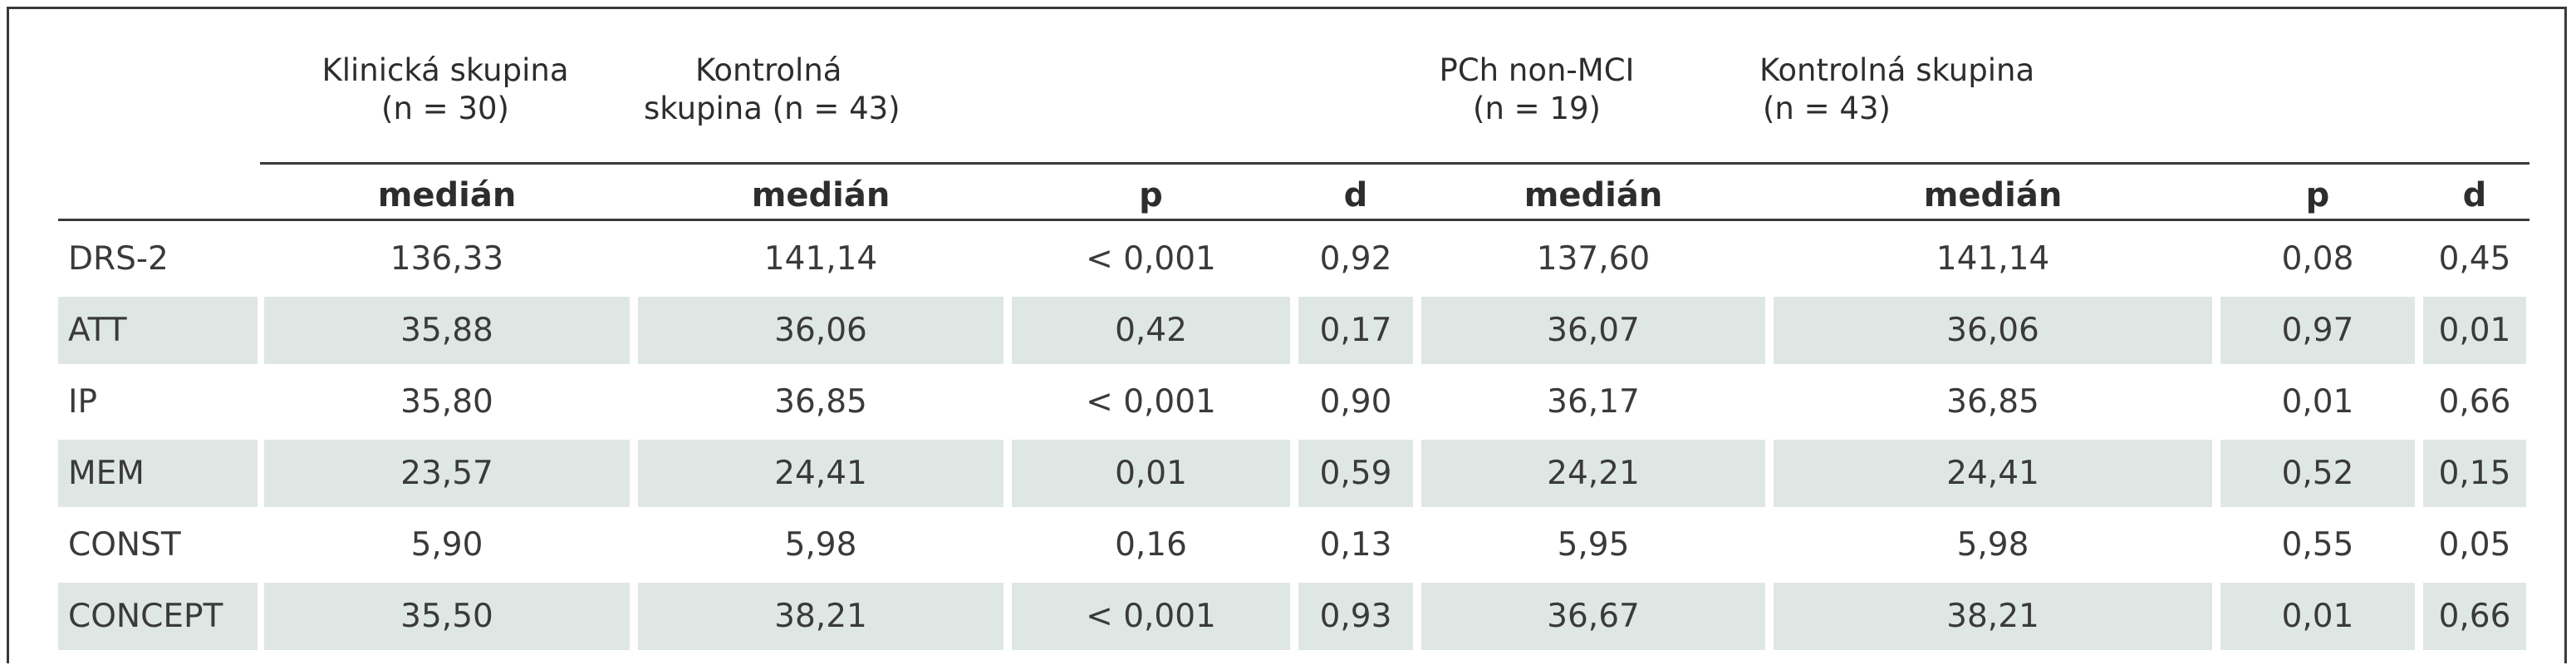  Describe the element at coordinates (1355, 545) in the screenshot. I see `table-cell: 0,13` at that location.